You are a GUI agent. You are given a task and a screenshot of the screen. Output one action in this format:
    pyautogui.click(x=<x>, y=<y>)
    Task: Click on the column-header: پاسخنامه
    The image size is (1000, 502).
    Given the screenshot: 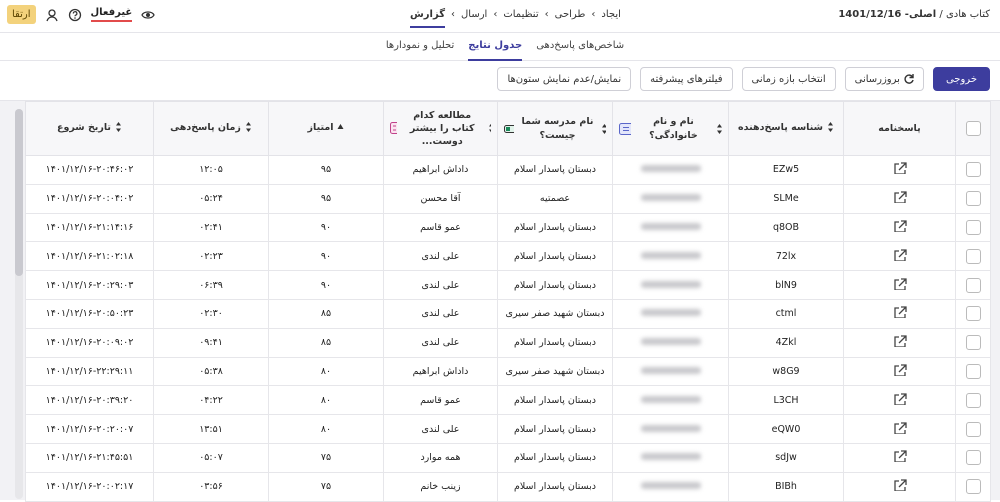 What is the action you would take?
    pyautogui.click(x=899, y=128)
    